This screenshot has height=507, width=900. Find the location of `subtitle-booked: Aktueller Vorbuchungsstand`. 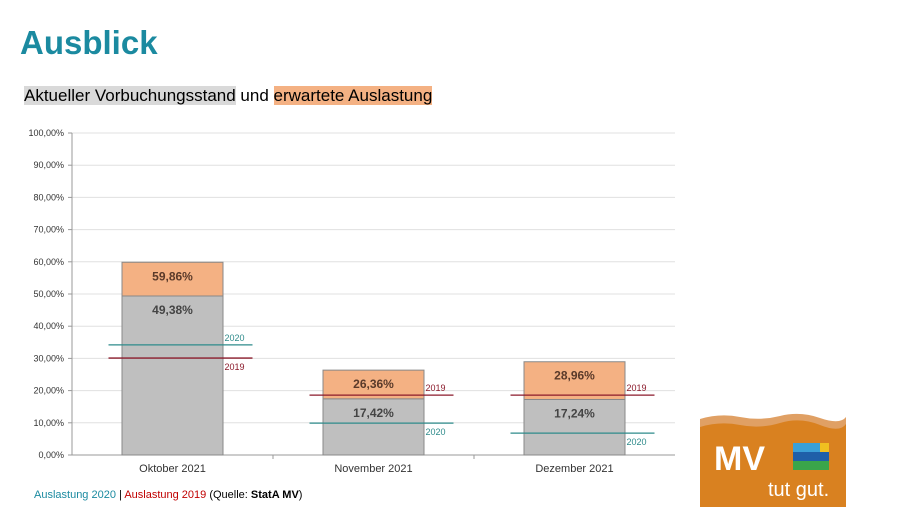

subtitle-booked: Aktueller Vorbuchungsstand is located at coordinates (130, 95).